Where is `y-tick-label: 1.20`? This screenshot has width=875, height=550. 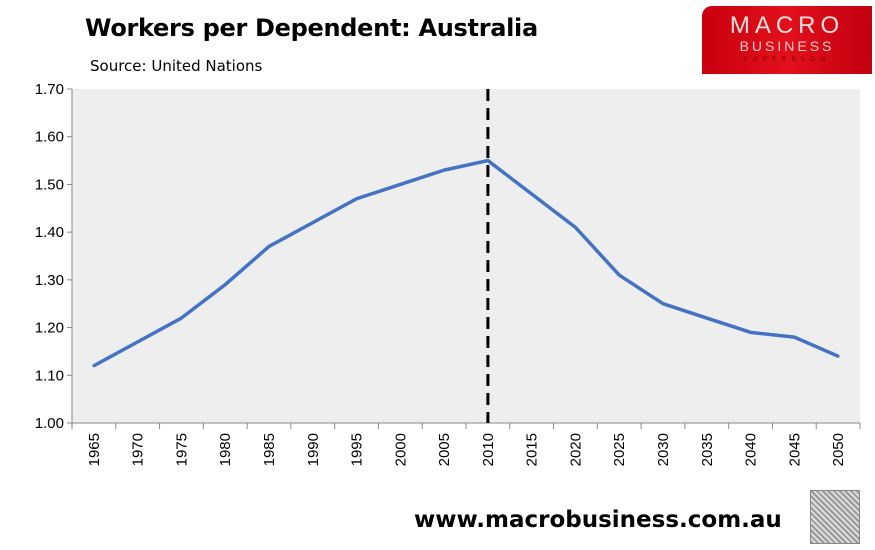
y-tick-label: 1.20 is located at coordinates (49, 328).